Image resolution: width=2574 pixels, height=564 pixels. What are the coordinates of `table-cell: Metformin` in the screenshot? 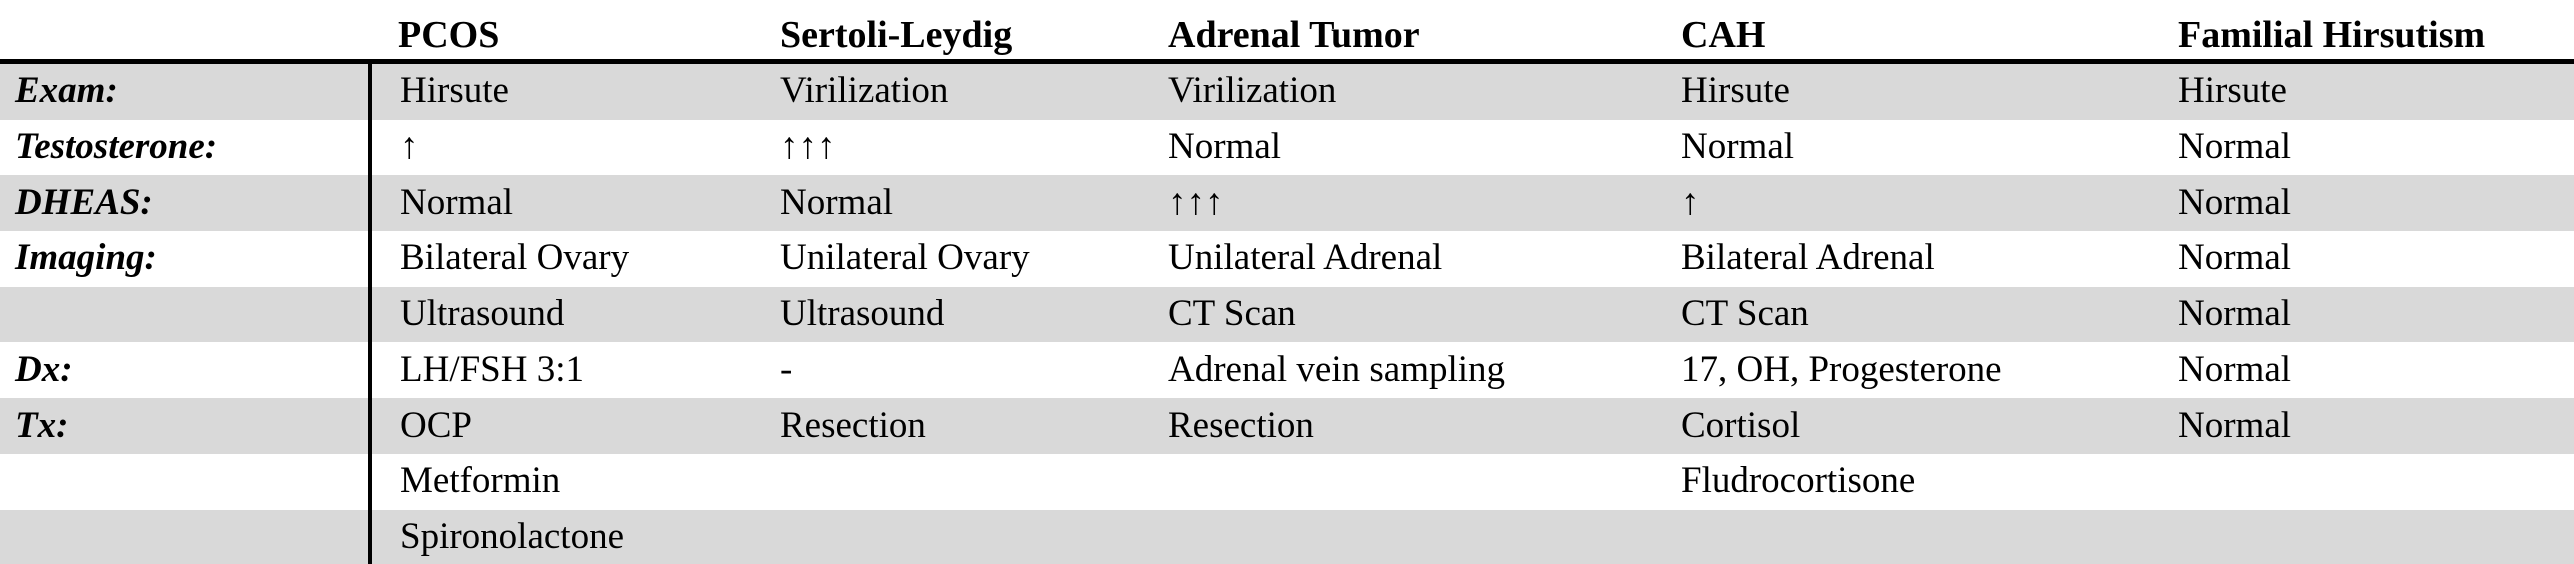 It's located at (561, 481).